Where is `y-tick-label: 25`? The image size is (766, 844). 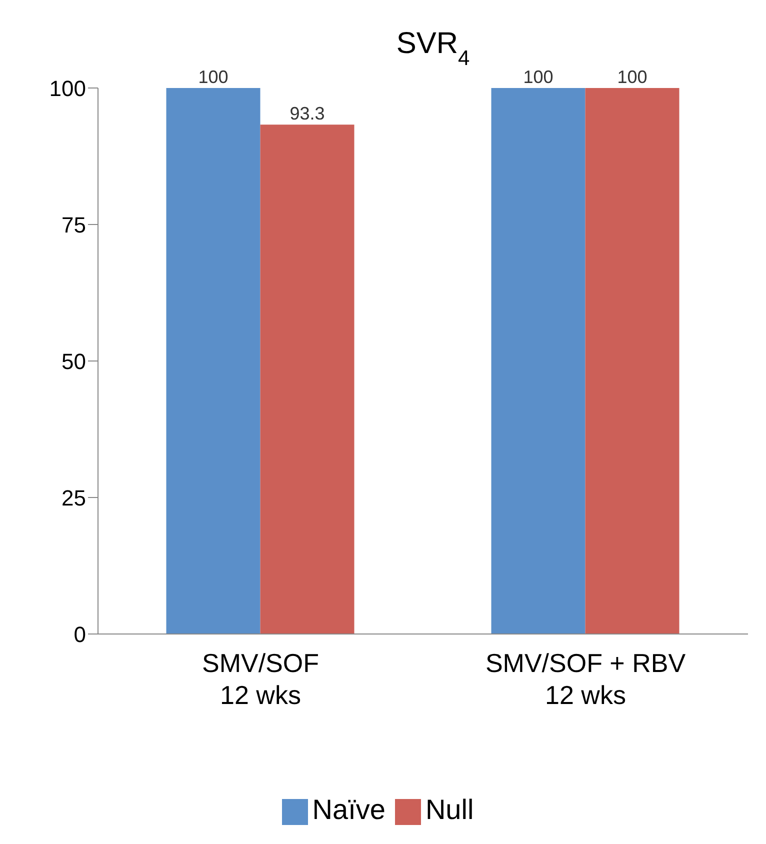 y-tick-label: 25 is located at coordinates (74, 497).